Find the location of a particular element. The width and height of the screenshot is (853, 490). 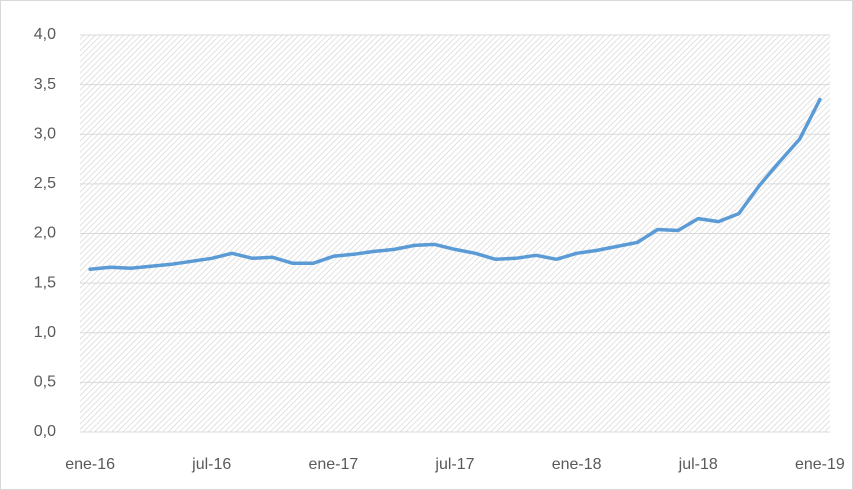

x-tick-label: jul-17 is located at coordinates (454, 464).